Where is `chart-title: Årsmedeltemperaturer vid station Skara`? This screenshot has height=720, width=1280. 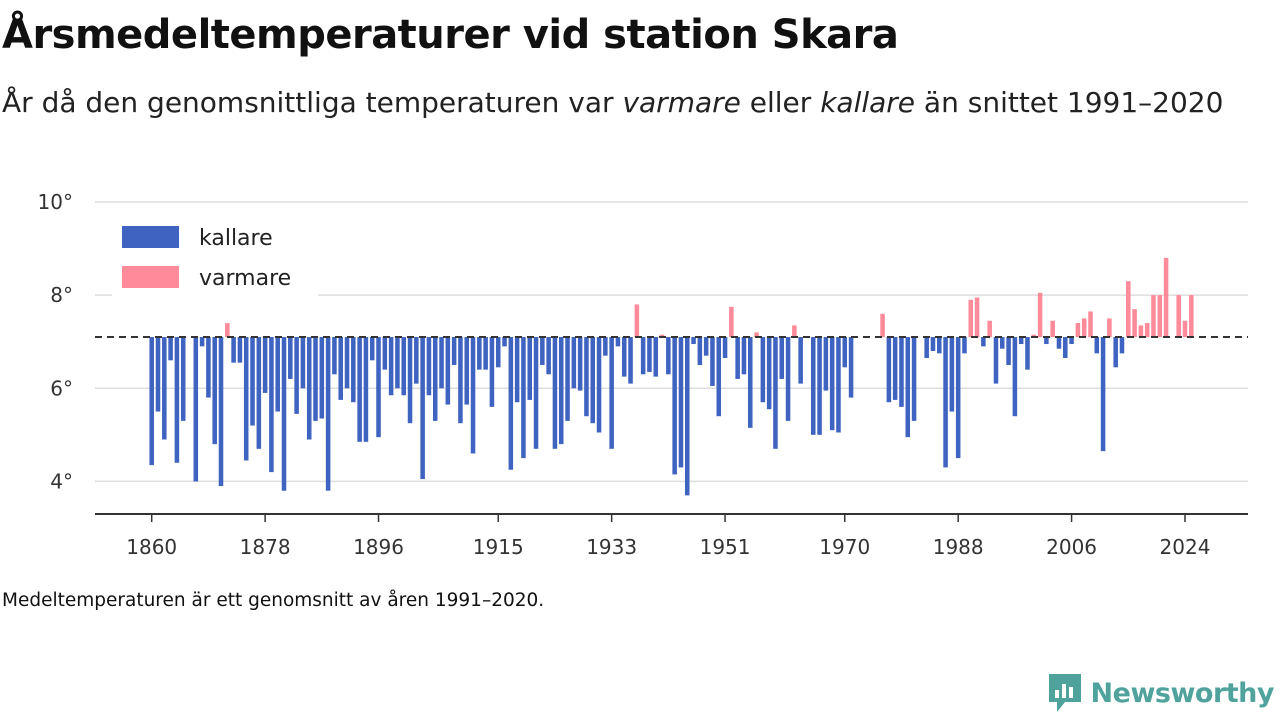 chart-title: Årsmedeltemperaturer vid station Skara is located at coordinates (450, 35).